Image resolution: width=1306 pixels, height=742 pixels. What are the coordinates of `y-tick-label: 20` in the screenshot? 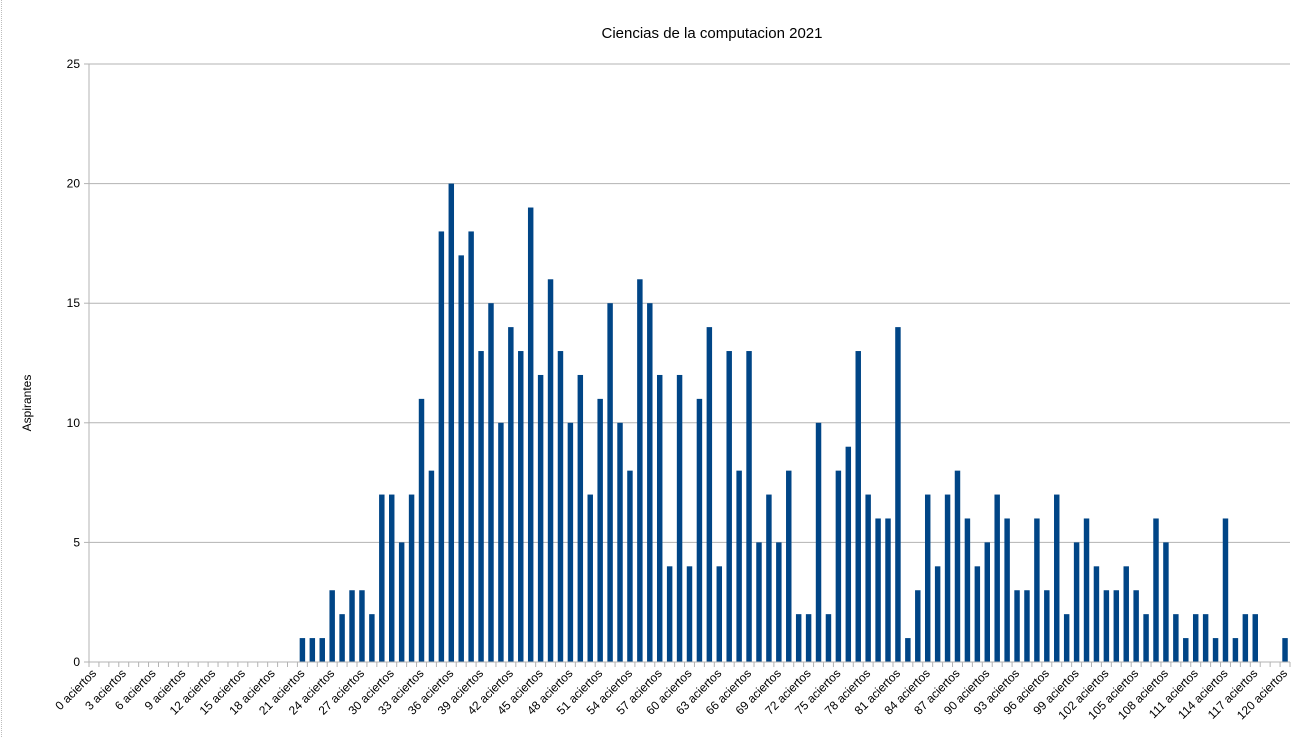 It's located at (74, 184).